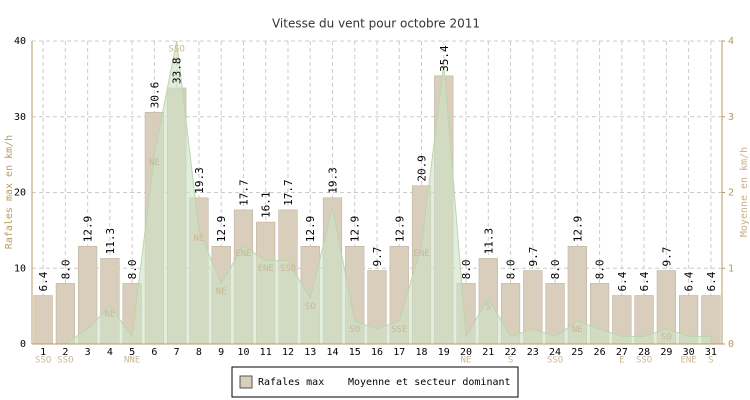 The height and width of the screenshot is (400, 750). What do you see at coordinates (744, 192) in the screenshot?
I see `y2-axis-label: Moyenne en km/h` at bounding box center [744, 192].